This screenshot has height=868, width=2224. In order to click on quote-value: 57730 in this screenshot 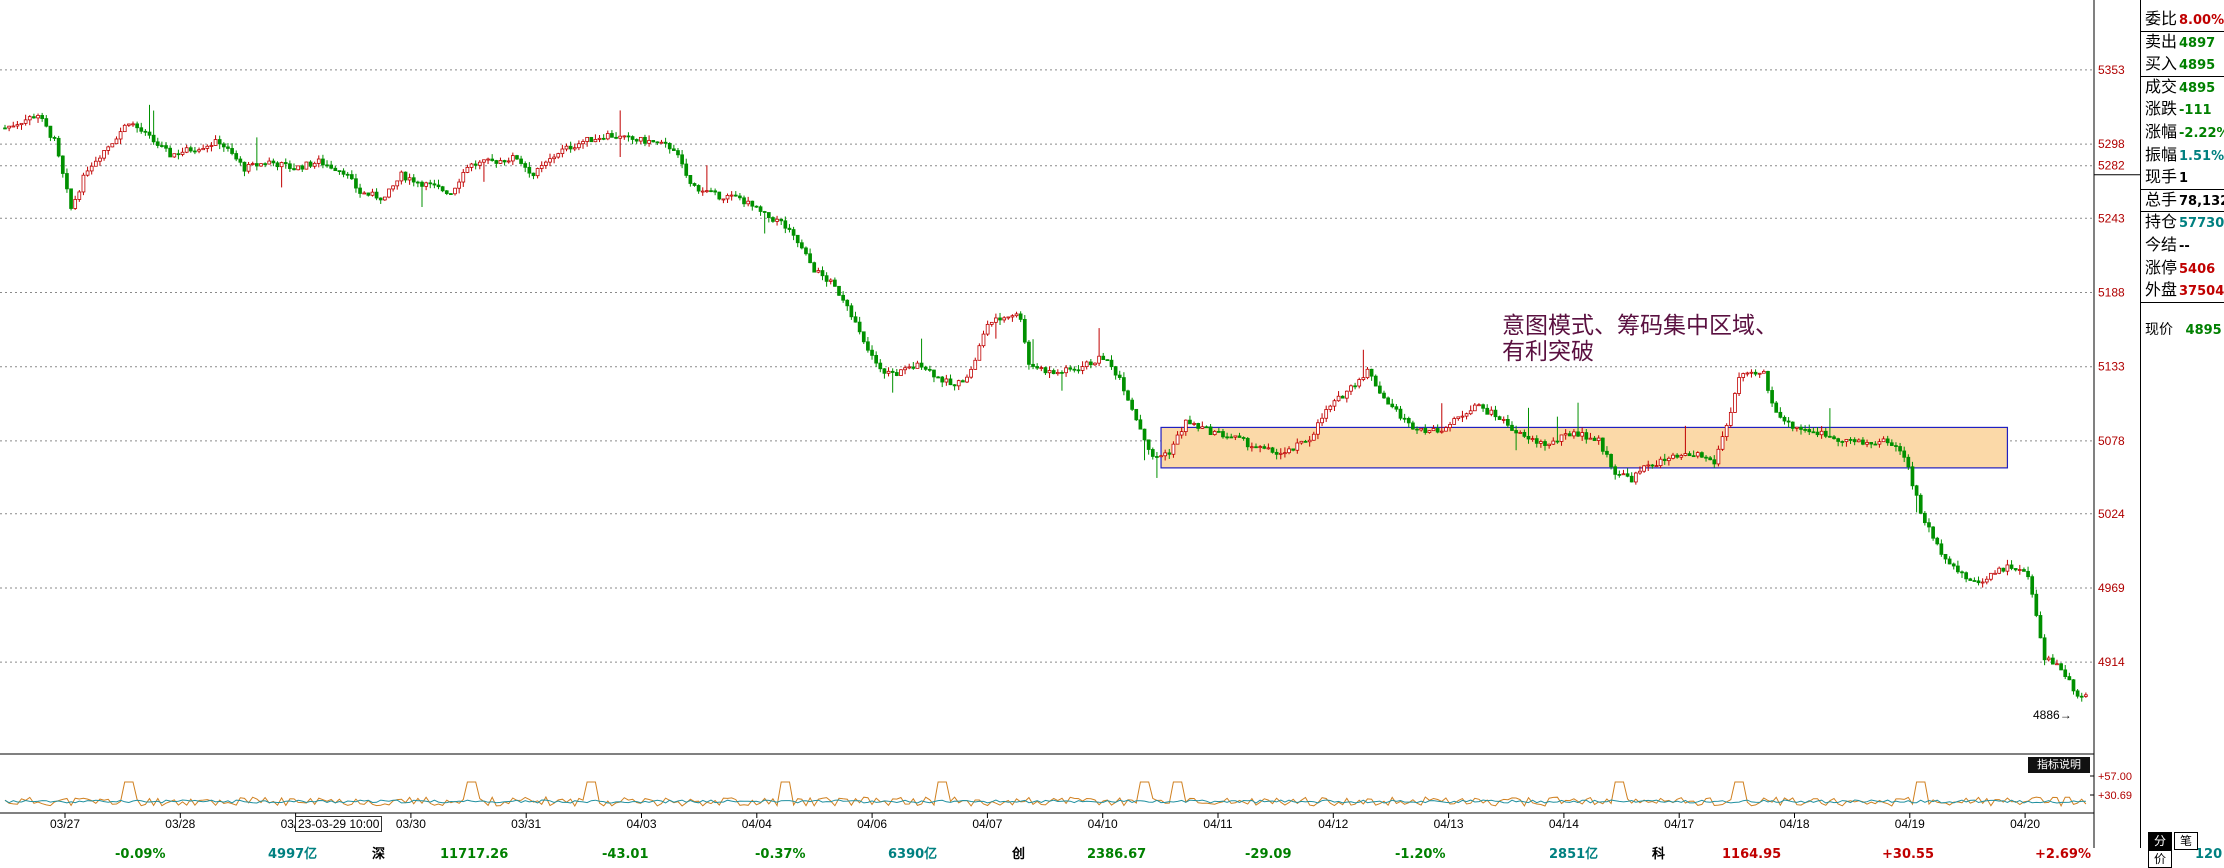, I will do `click(2201, 224)`.